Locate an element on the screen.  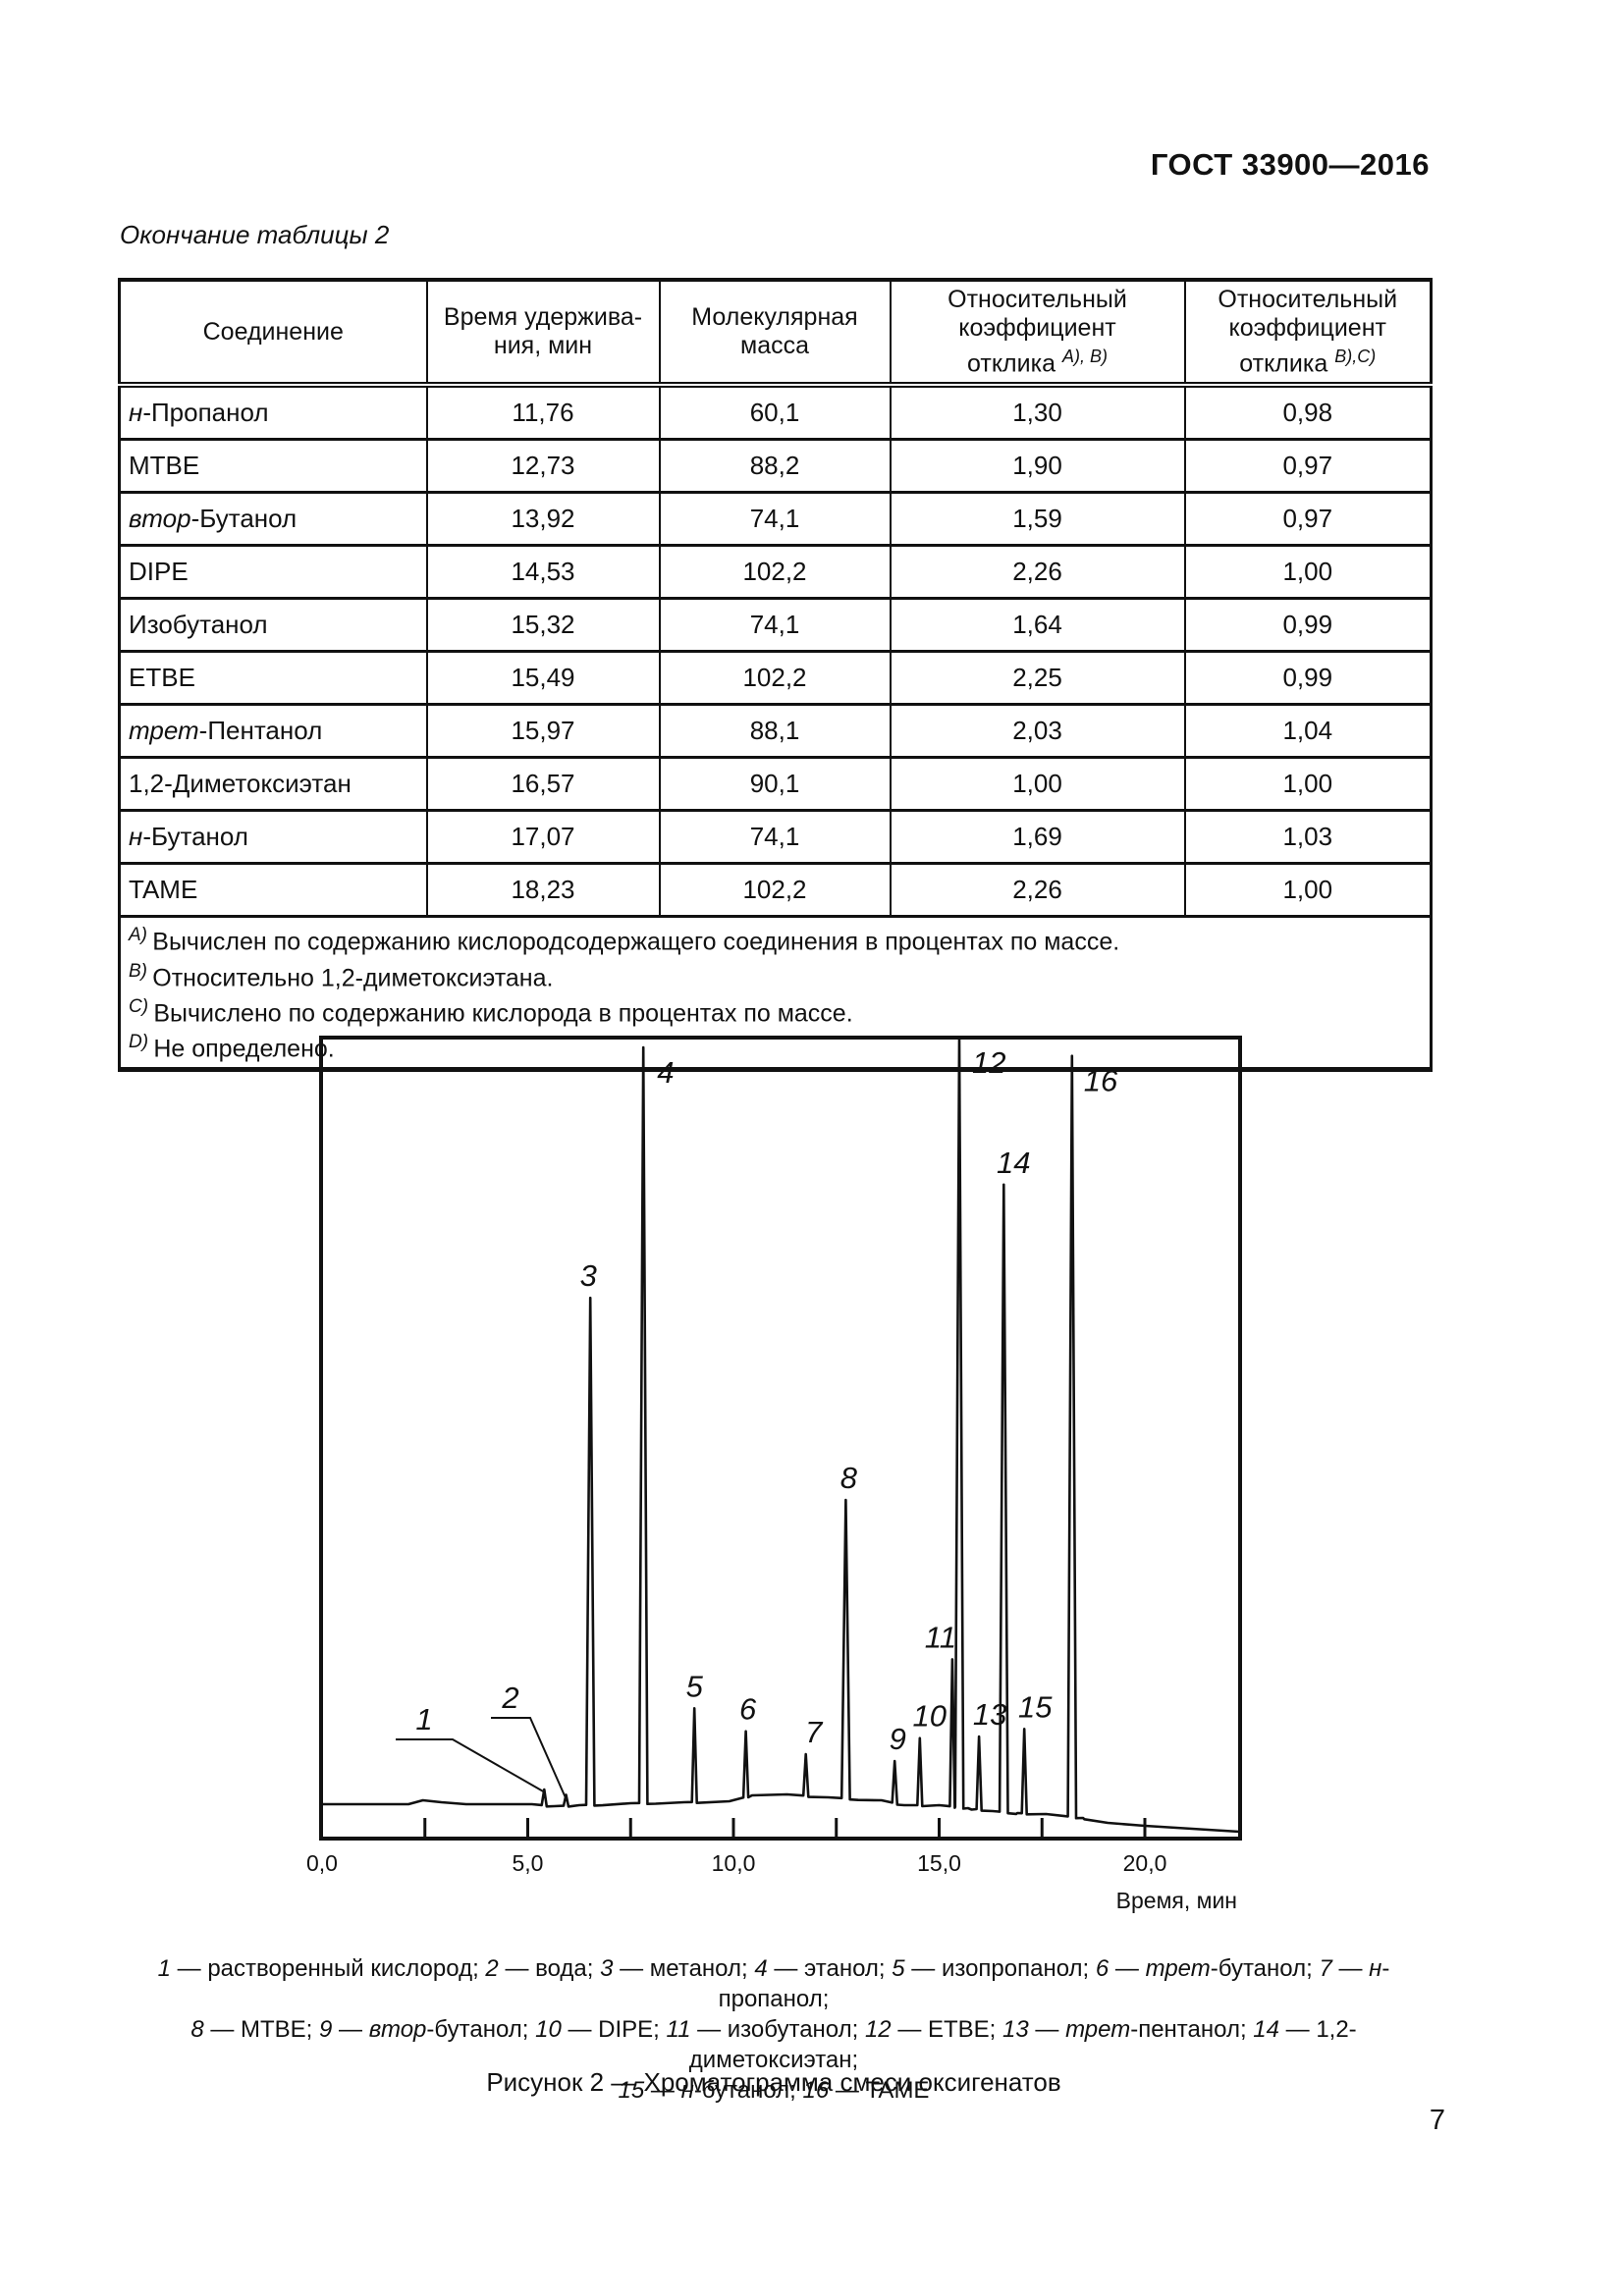
peak-label-12: 12 is located at coordinates (988, 1063).